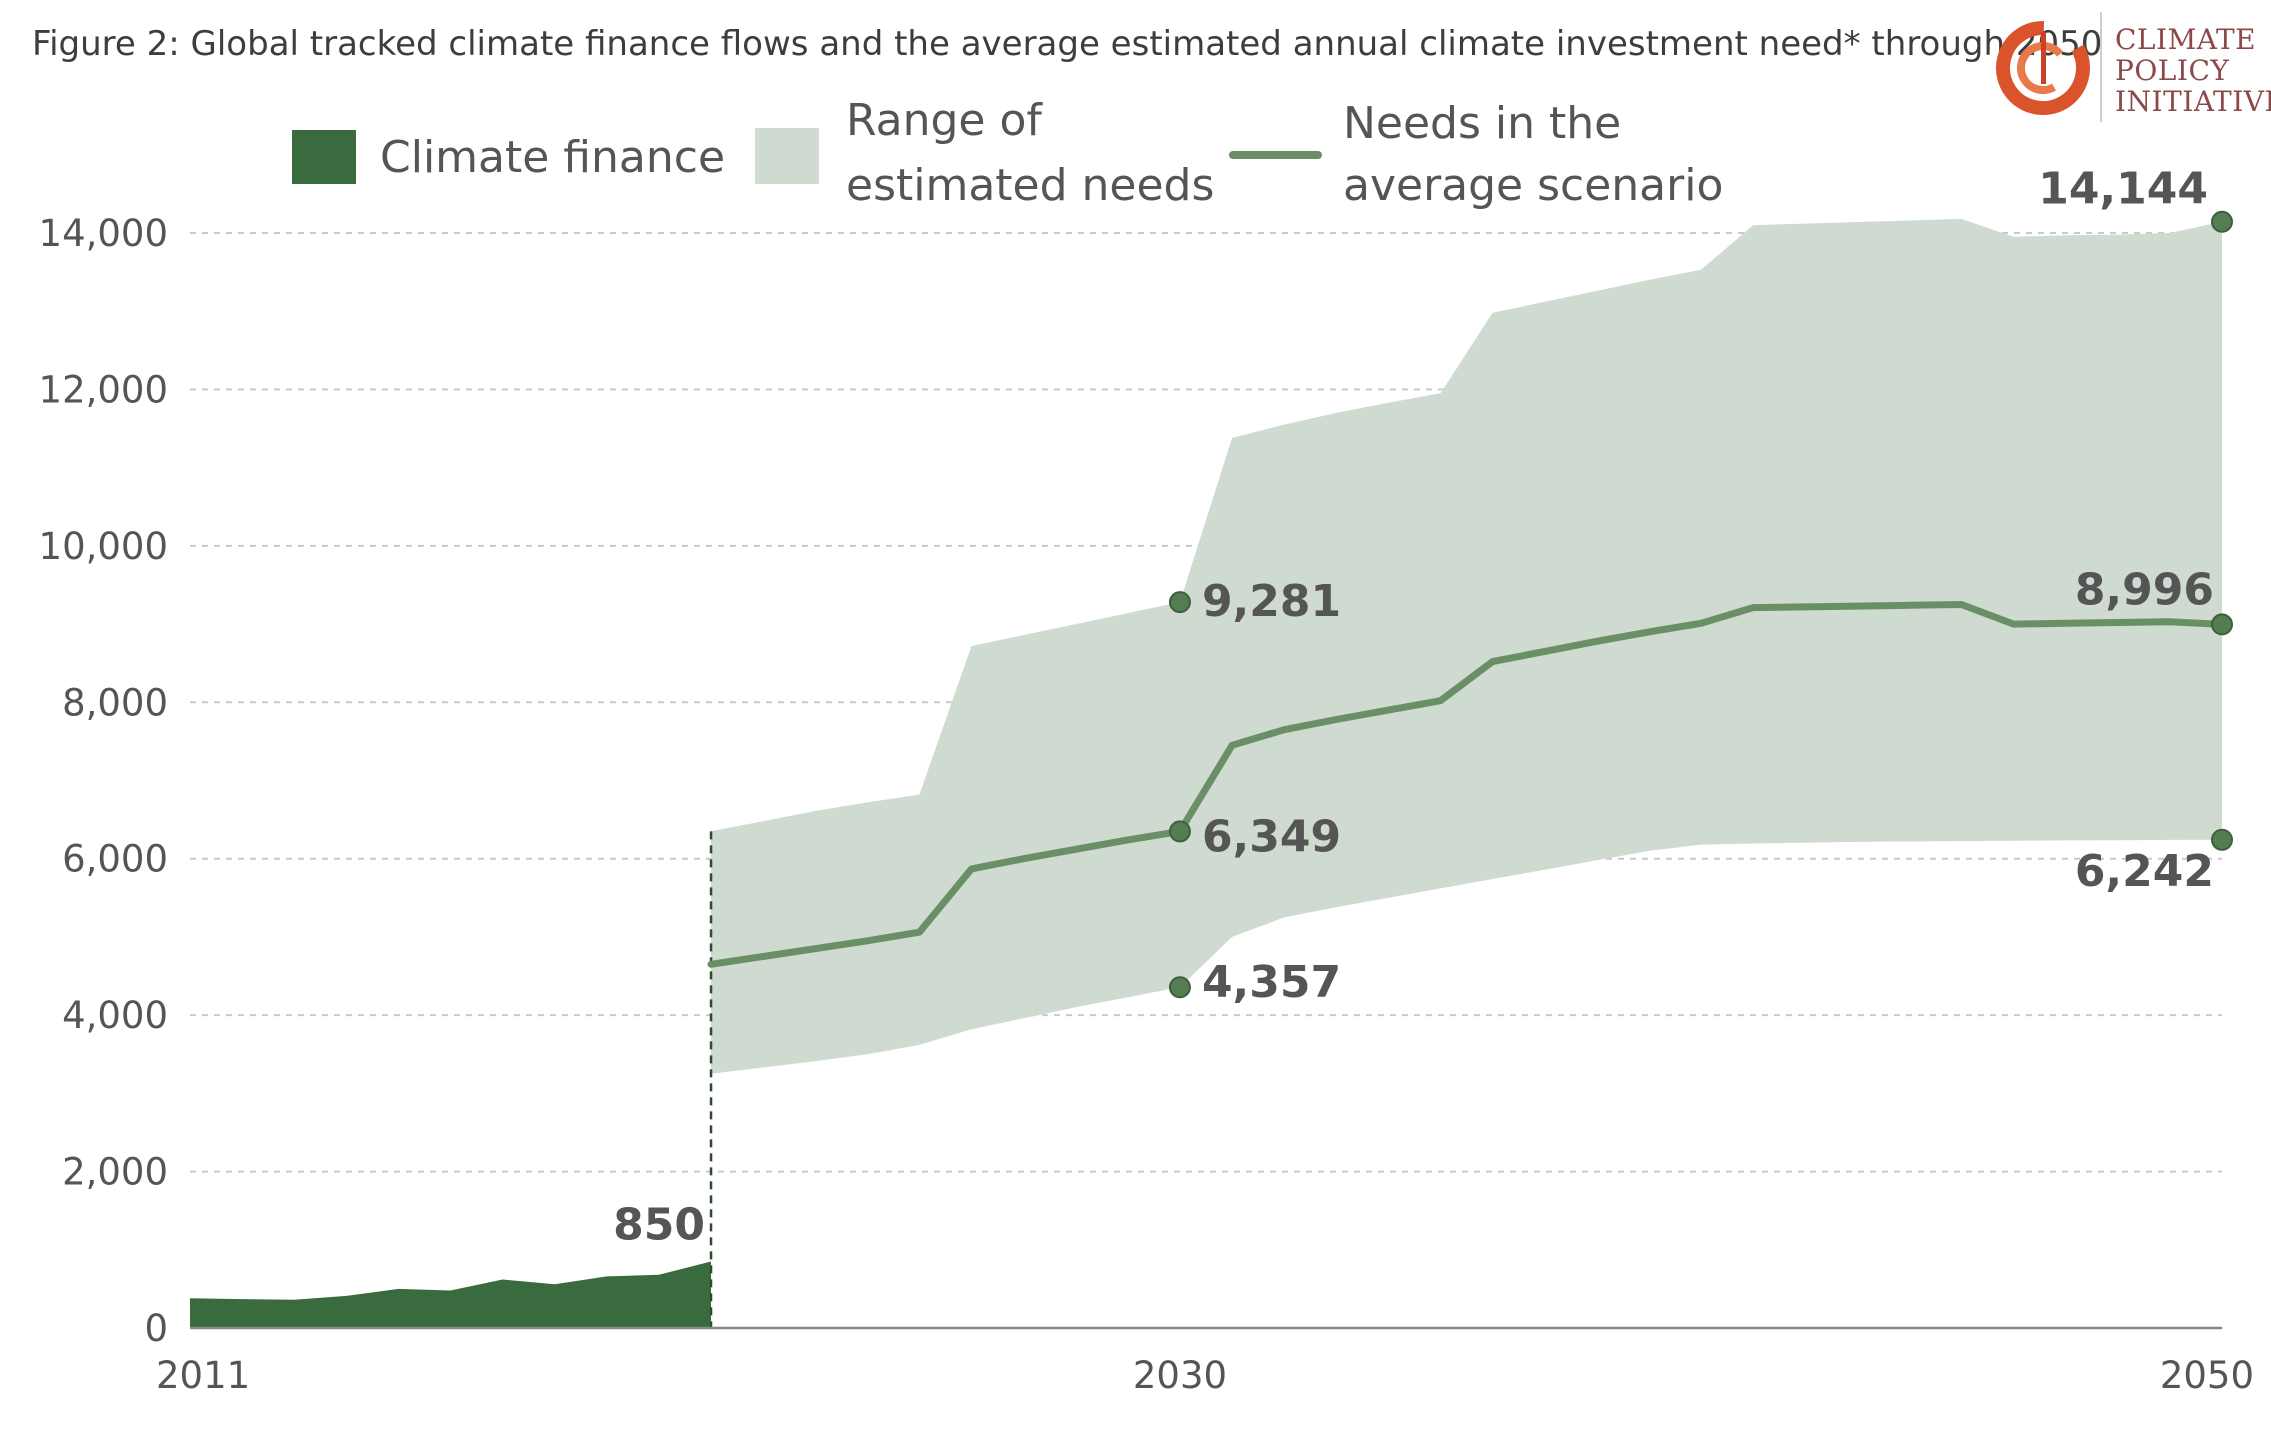  I want to click on legend-label-line-0: Needs in the, so click(1482, 123).